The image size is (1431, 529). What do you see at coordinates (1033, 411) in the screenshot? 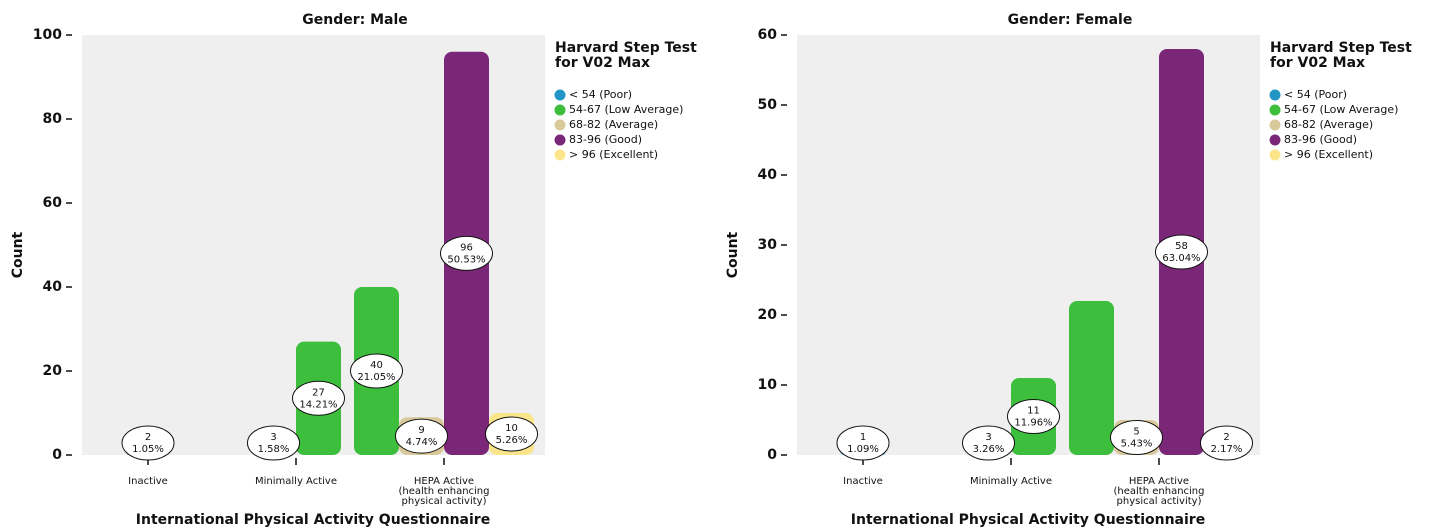
I see `data-label: 11` at bounding box center [1033, 411].